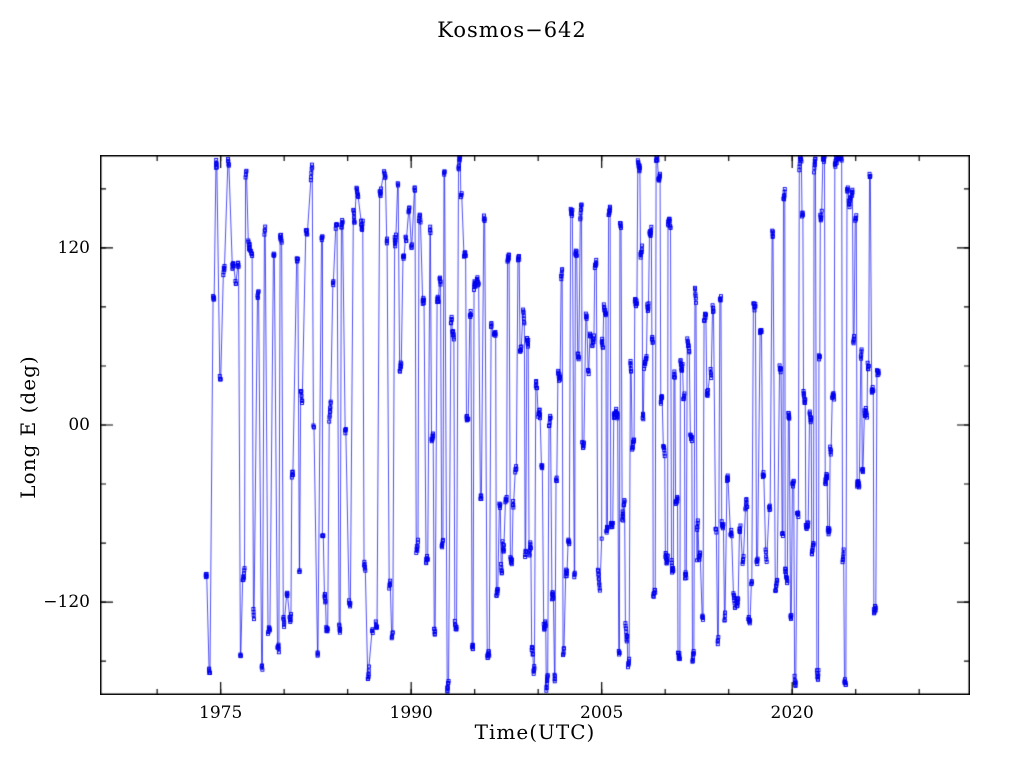 Image resolution: width=1024 pixels, height=768 pixels. I want to click on y-tick-label: 00, so click(79, 425).